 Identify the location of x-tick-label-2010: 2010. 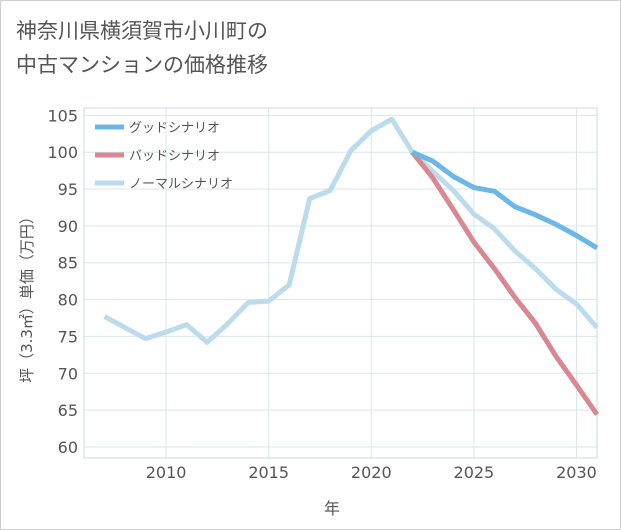
(166, 472).